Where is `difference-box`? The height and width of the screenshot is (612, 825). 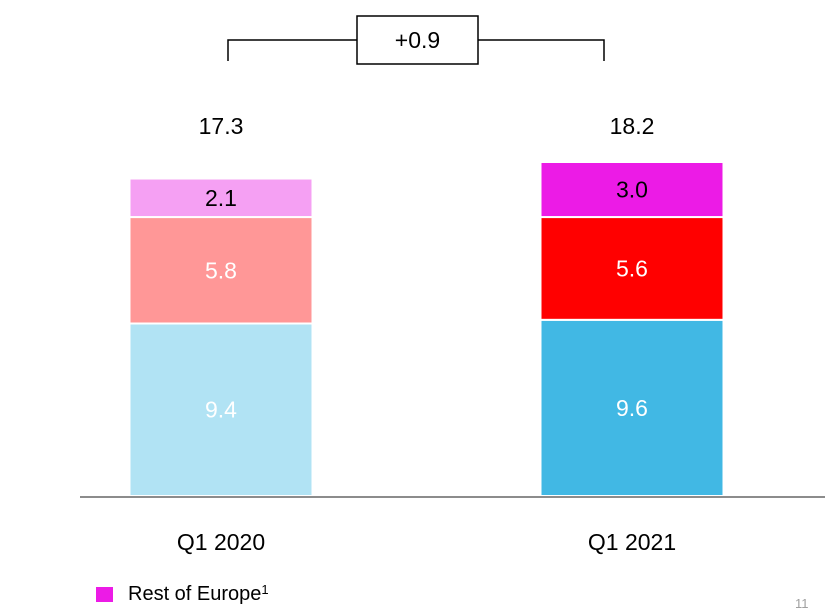
difference-box is located at coordinates (417, 40).